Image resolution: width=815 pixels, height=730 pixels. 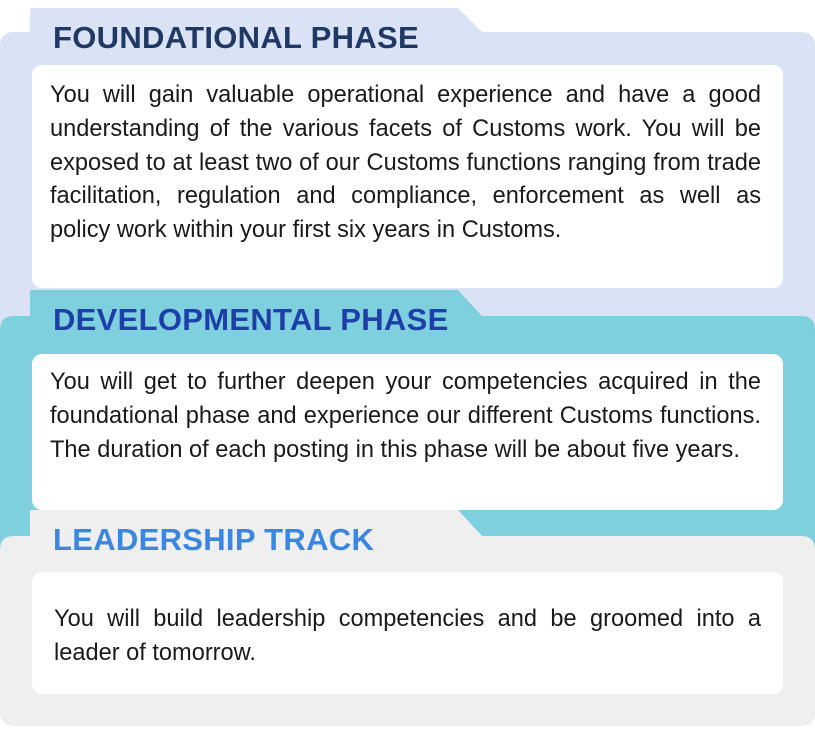 I want to click on developmental-phase-title: DEVELOPMENTAL PHASE, so click(x=251, y=319).